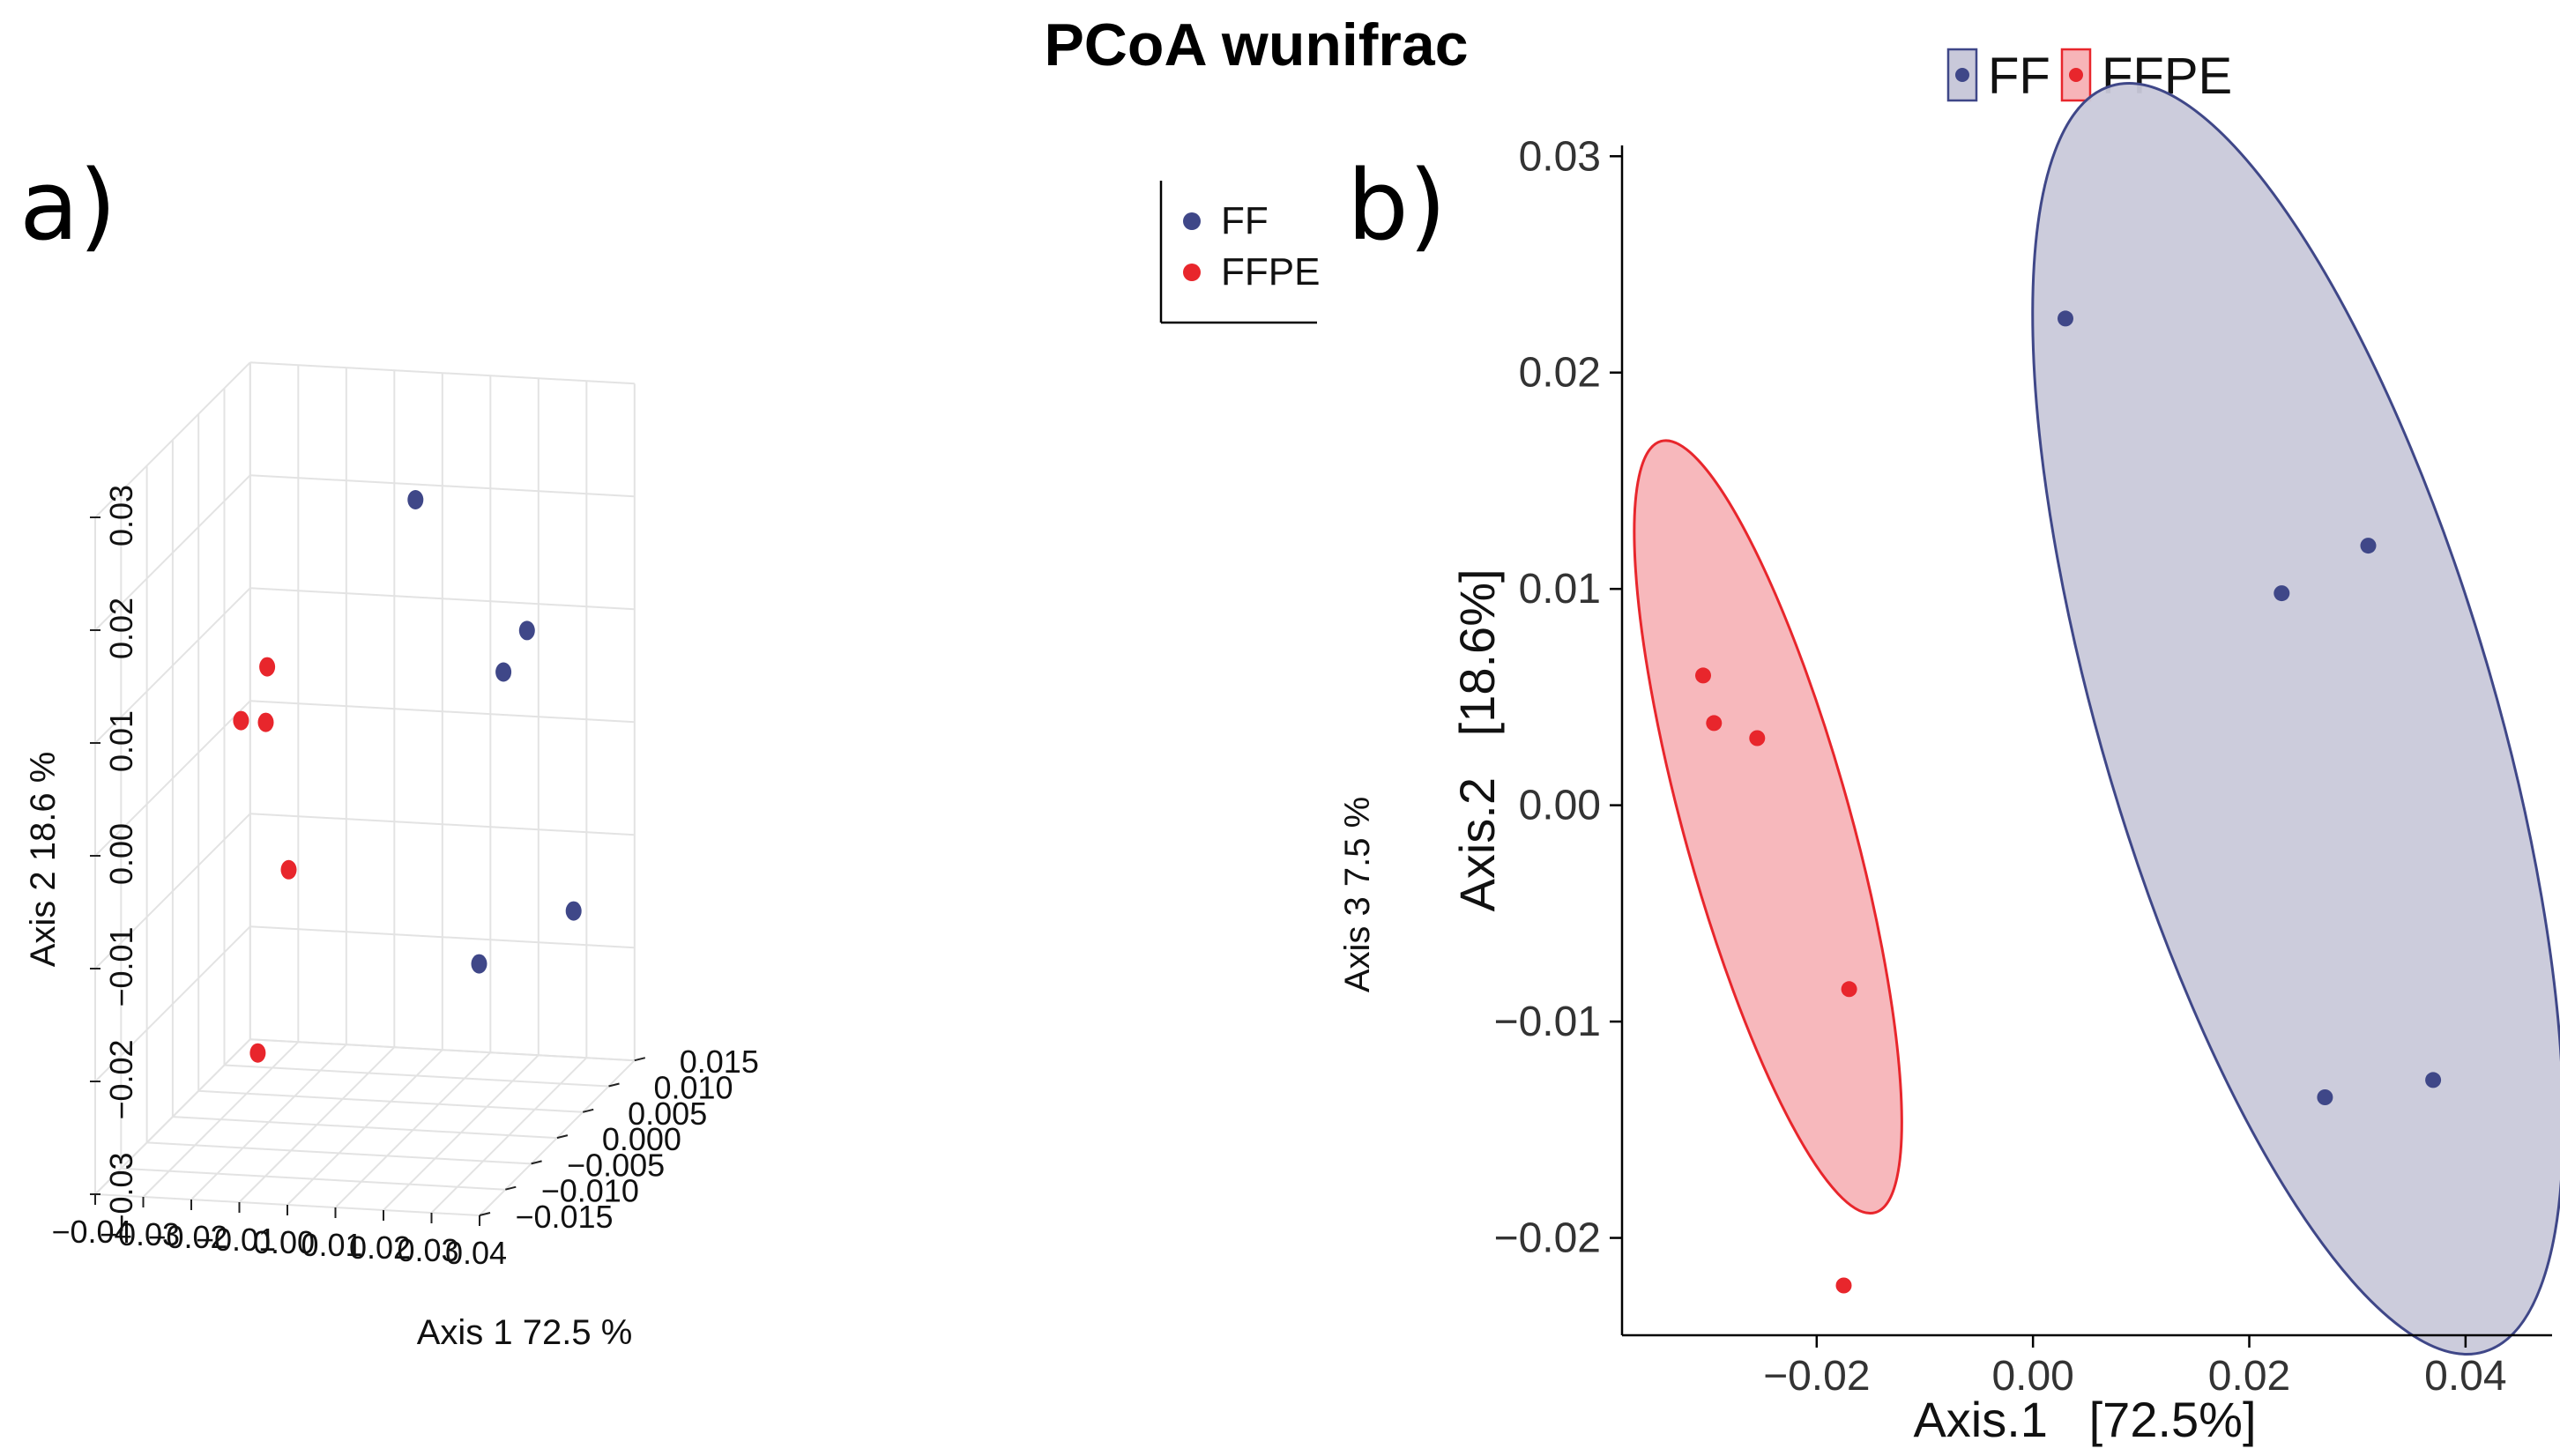 The height and width of the screenshot is (1456, 2560). I want to click on panel-a-ytick-0-00: 0.00, so click(121, 854).